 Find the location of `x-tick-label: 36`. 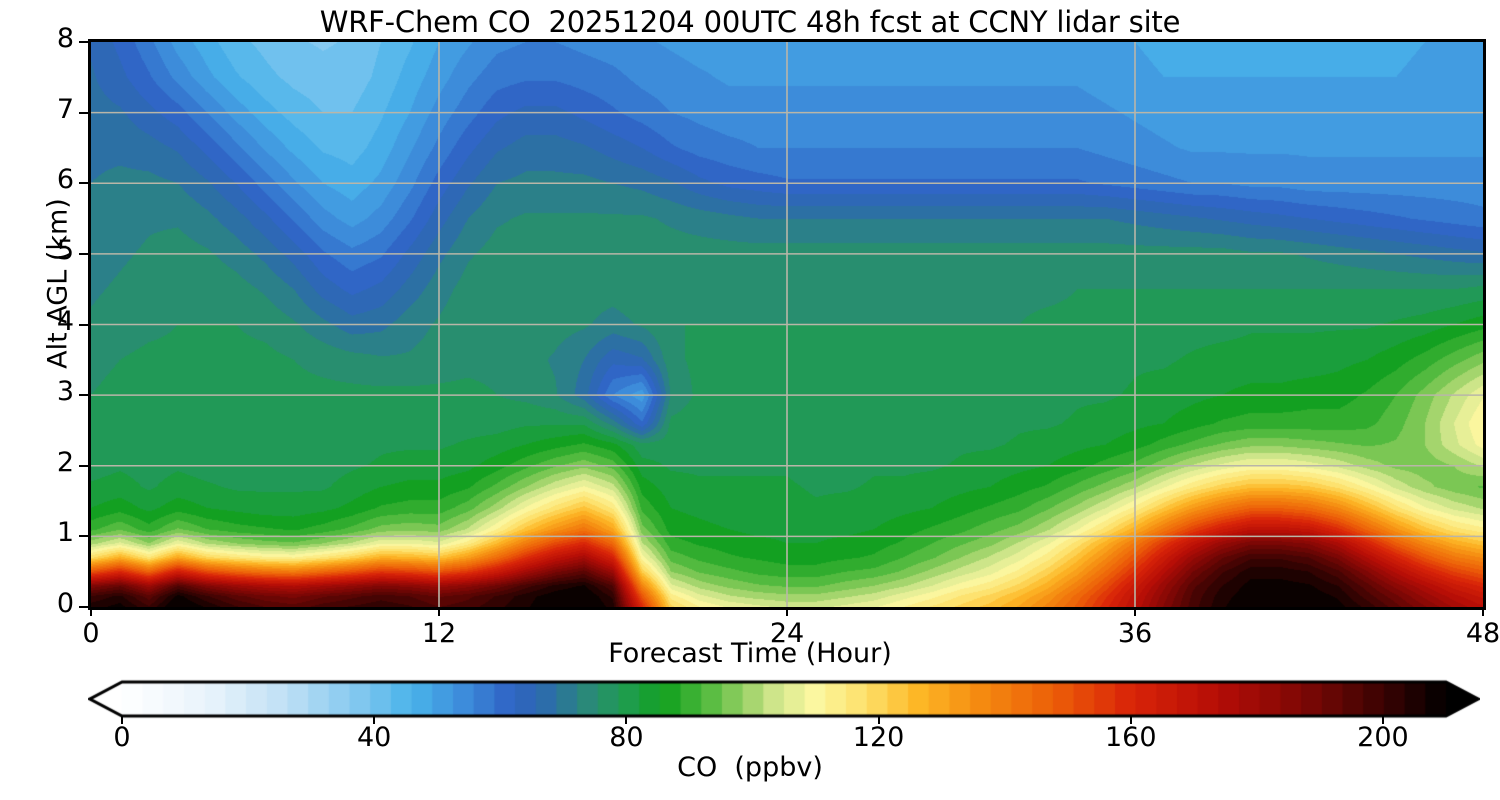

x-tick-label: 36 is located at coordinates (1135, 633).